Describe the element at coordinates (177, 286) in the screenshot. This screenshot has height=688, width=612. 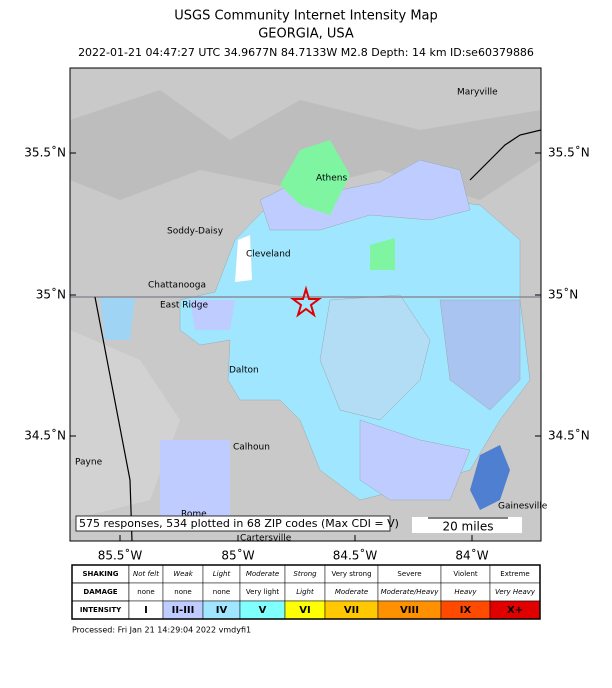
I see `city-label: Chattanooga` at that location.